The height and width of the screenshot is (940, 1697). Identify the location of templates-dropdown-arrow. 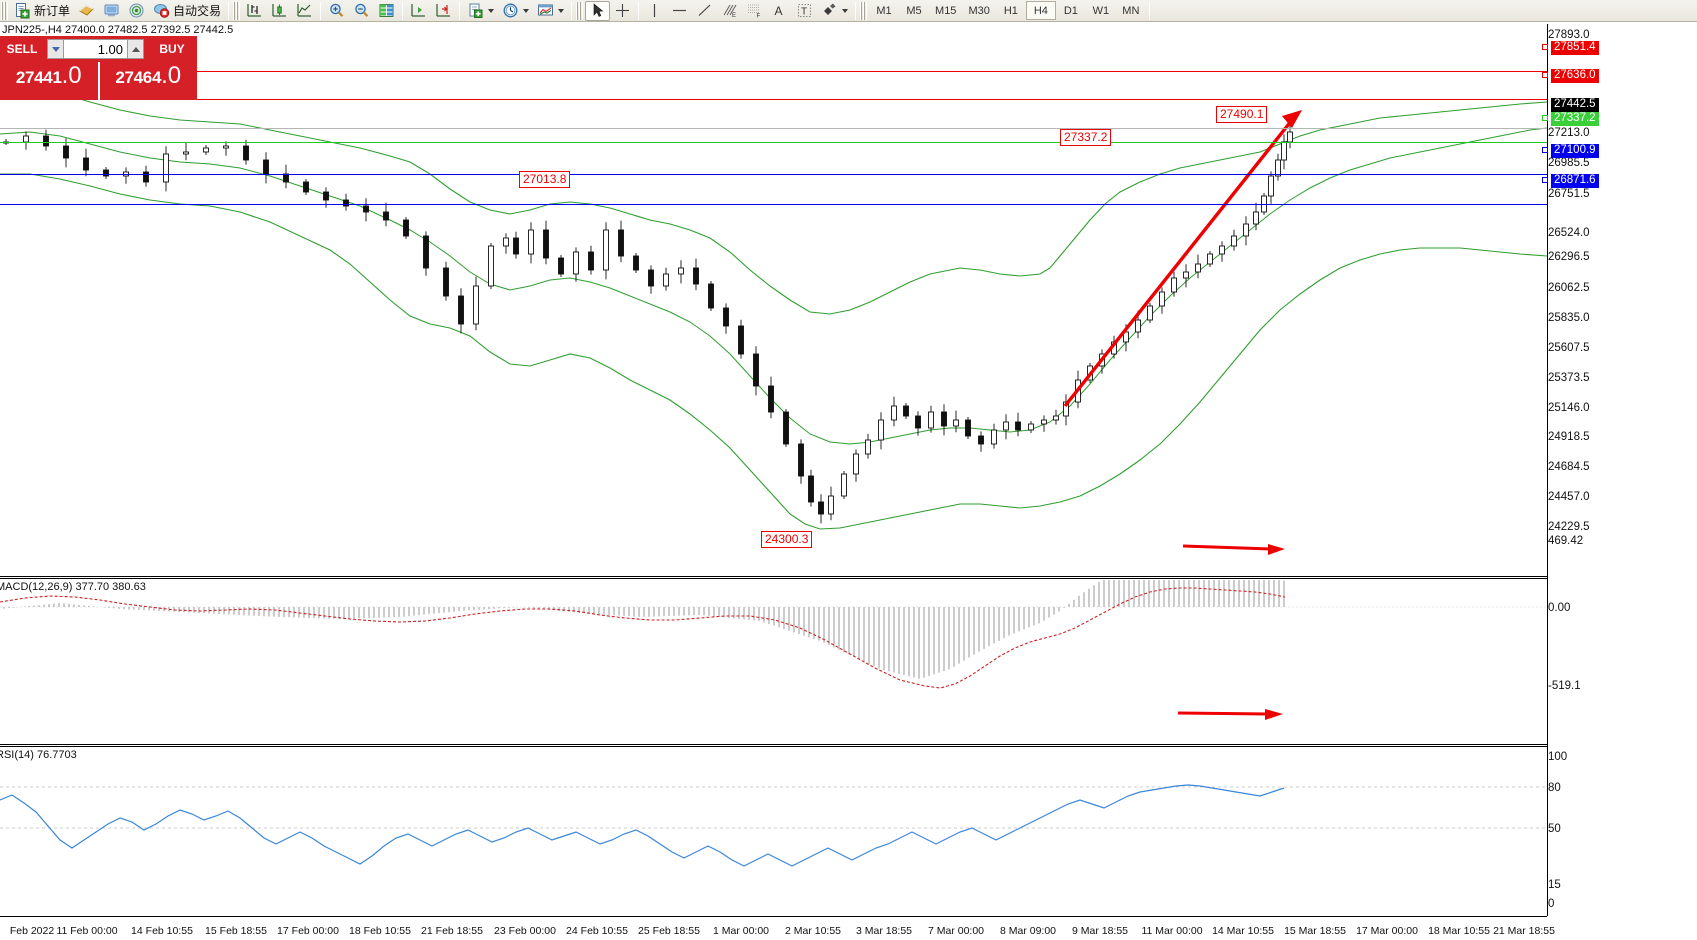
(491, 10).